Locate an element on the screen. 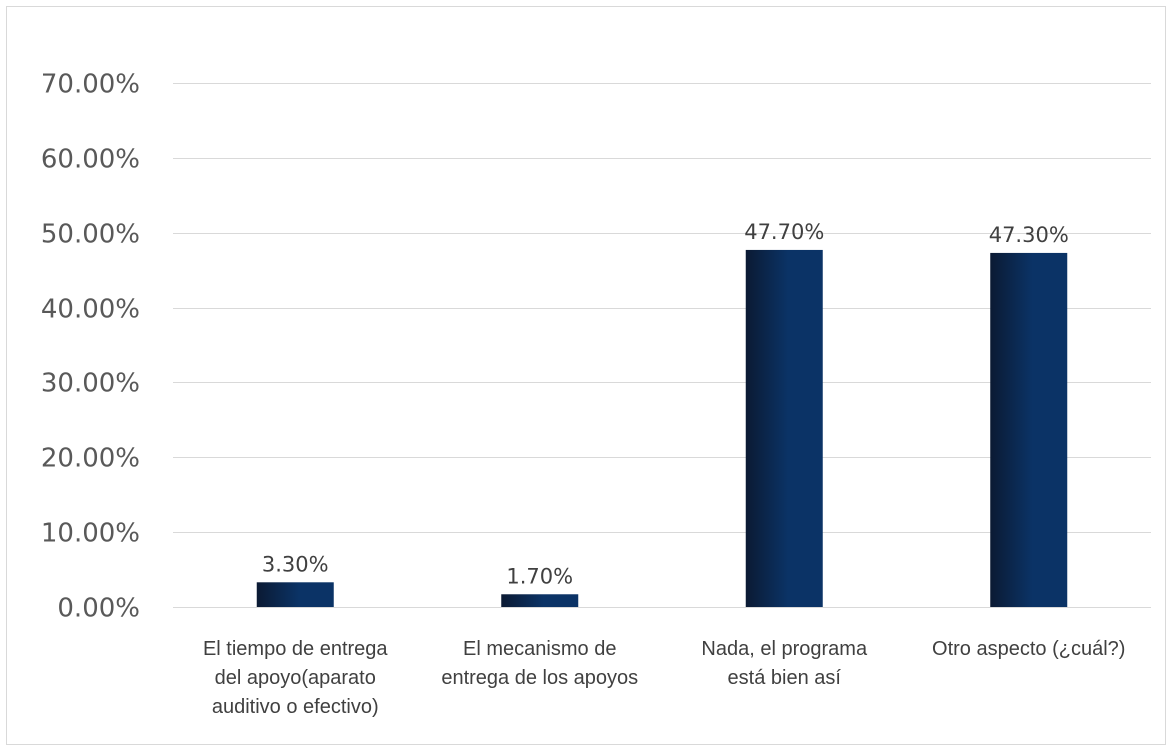 The height and width of the screenshot is (751, 1174). category-label: auditivo o efectivo) is located at coordinates (295, 707).